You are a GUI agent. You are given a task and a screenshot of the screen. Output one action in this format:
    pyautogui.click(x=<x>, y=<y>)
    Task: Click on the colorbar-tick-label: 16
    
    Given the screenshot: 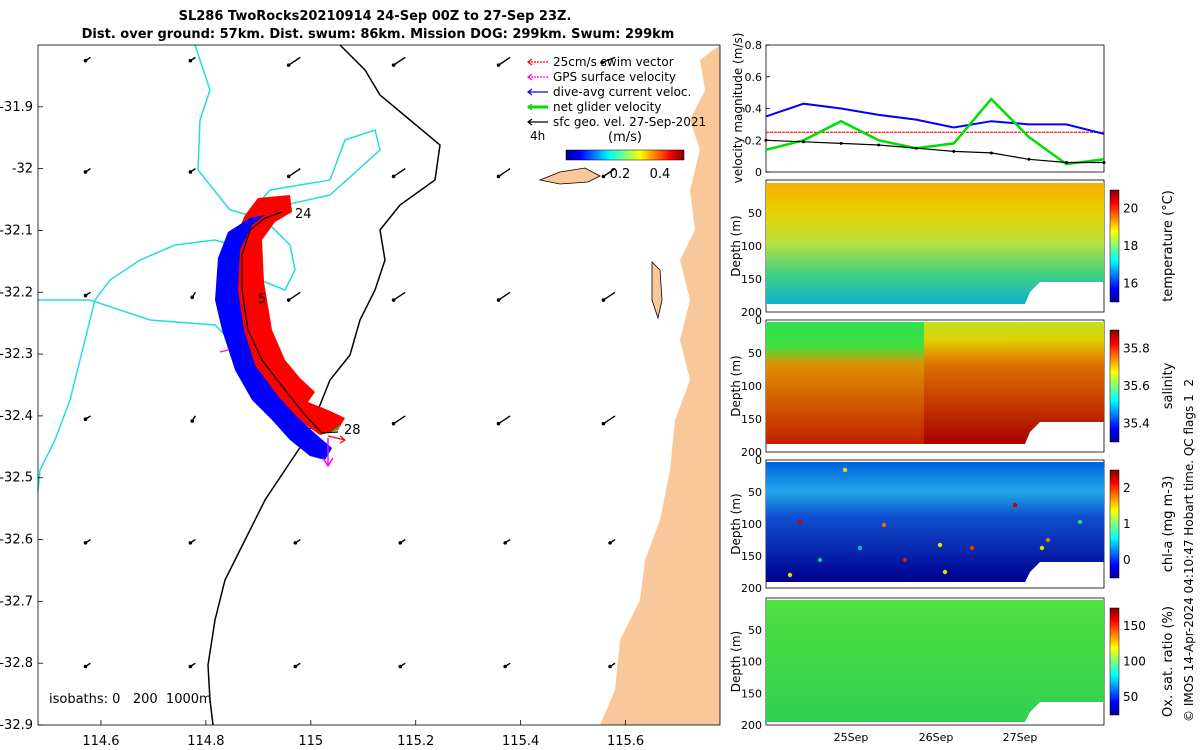 What is the action you would take?
    pyautogui.click(x=1130, y=283)
    